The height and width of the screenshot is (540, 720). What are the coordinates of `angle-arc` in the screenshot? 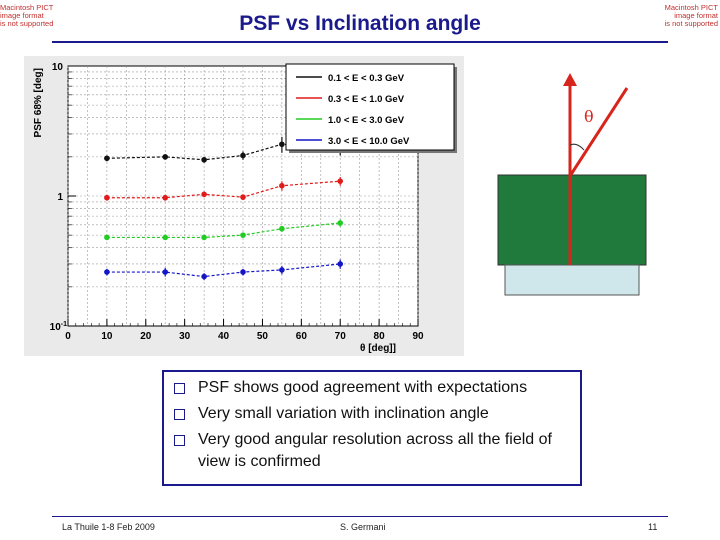 It's located at (577, 147).